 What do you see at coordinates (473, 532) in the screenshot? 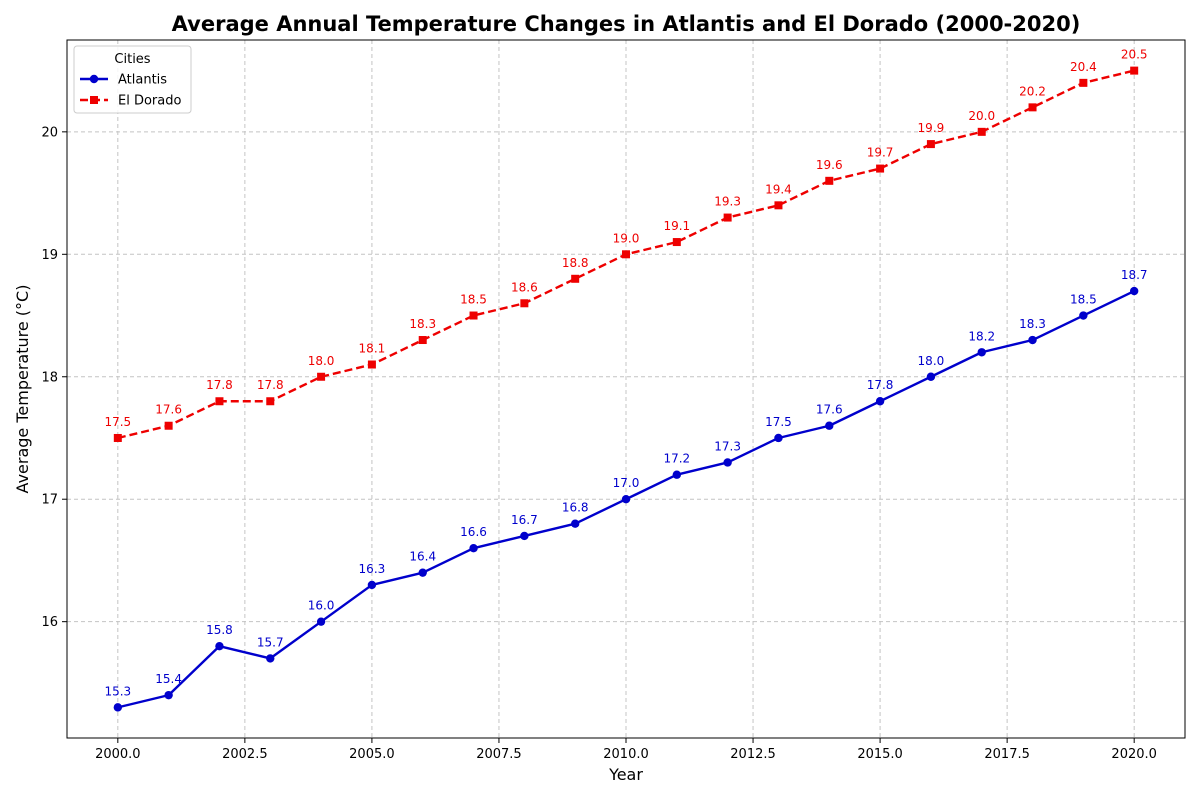
I see `data-label: 16.6` at bounding box center [473, 532].